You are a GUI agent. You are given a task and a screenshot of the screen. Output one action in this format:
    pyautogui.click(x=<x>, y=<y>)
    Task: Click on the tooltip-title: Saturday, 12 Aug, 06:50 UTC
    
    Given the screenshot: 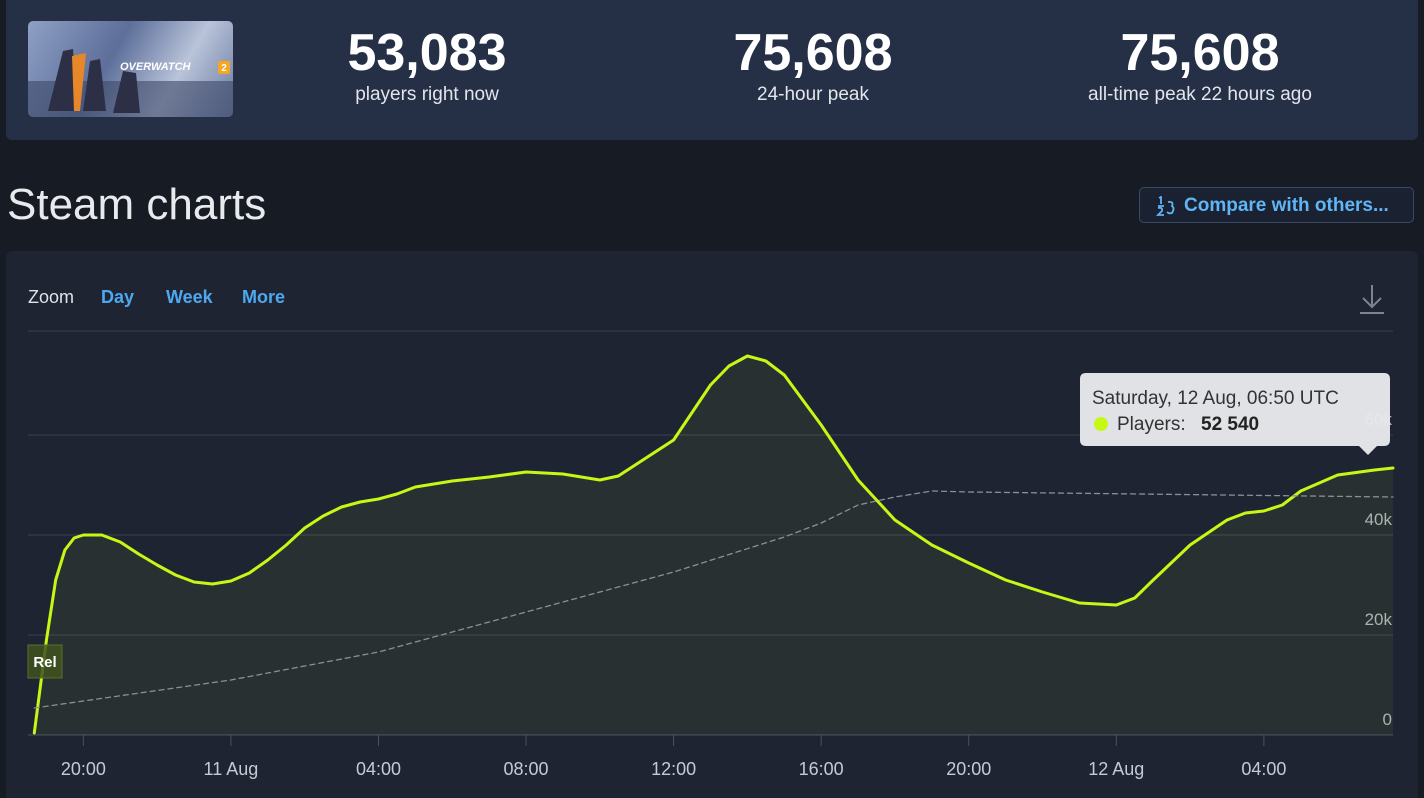 What is the action you would take?
    pyautogui.click(x=1215, y=398)
    